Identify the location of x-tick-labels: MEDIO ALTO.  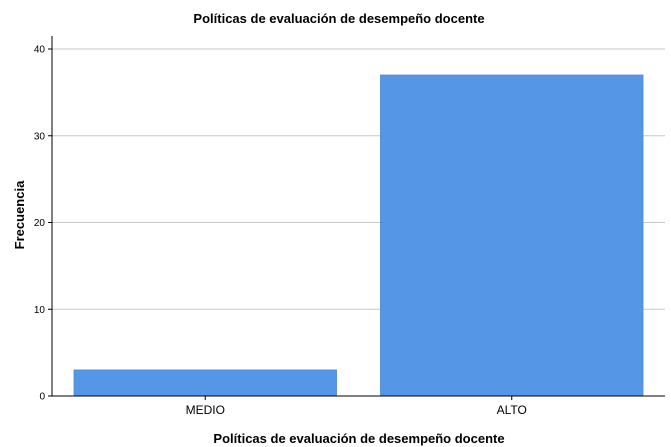
(356, 410).